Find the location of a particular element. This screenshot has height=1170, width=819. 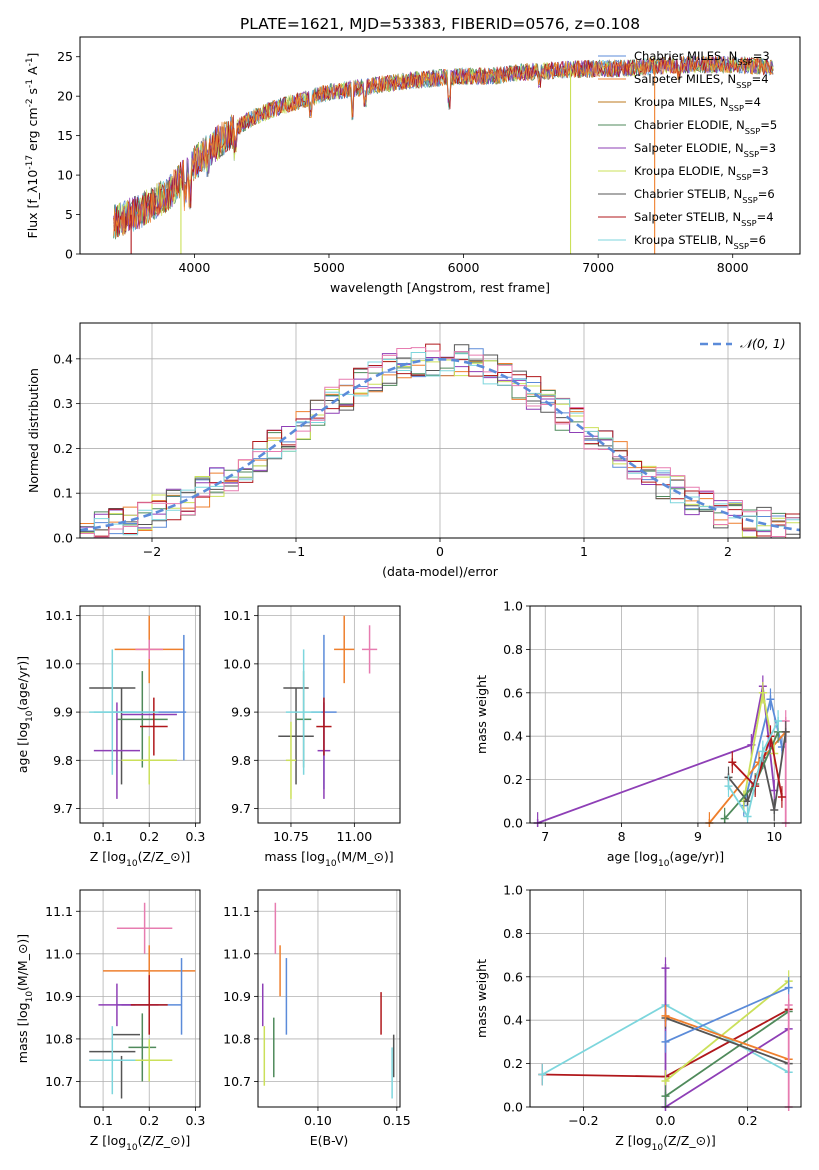

massweight_vs_age-xlabel: age [log10(age/yr)] is located at coordinates (665, 859).